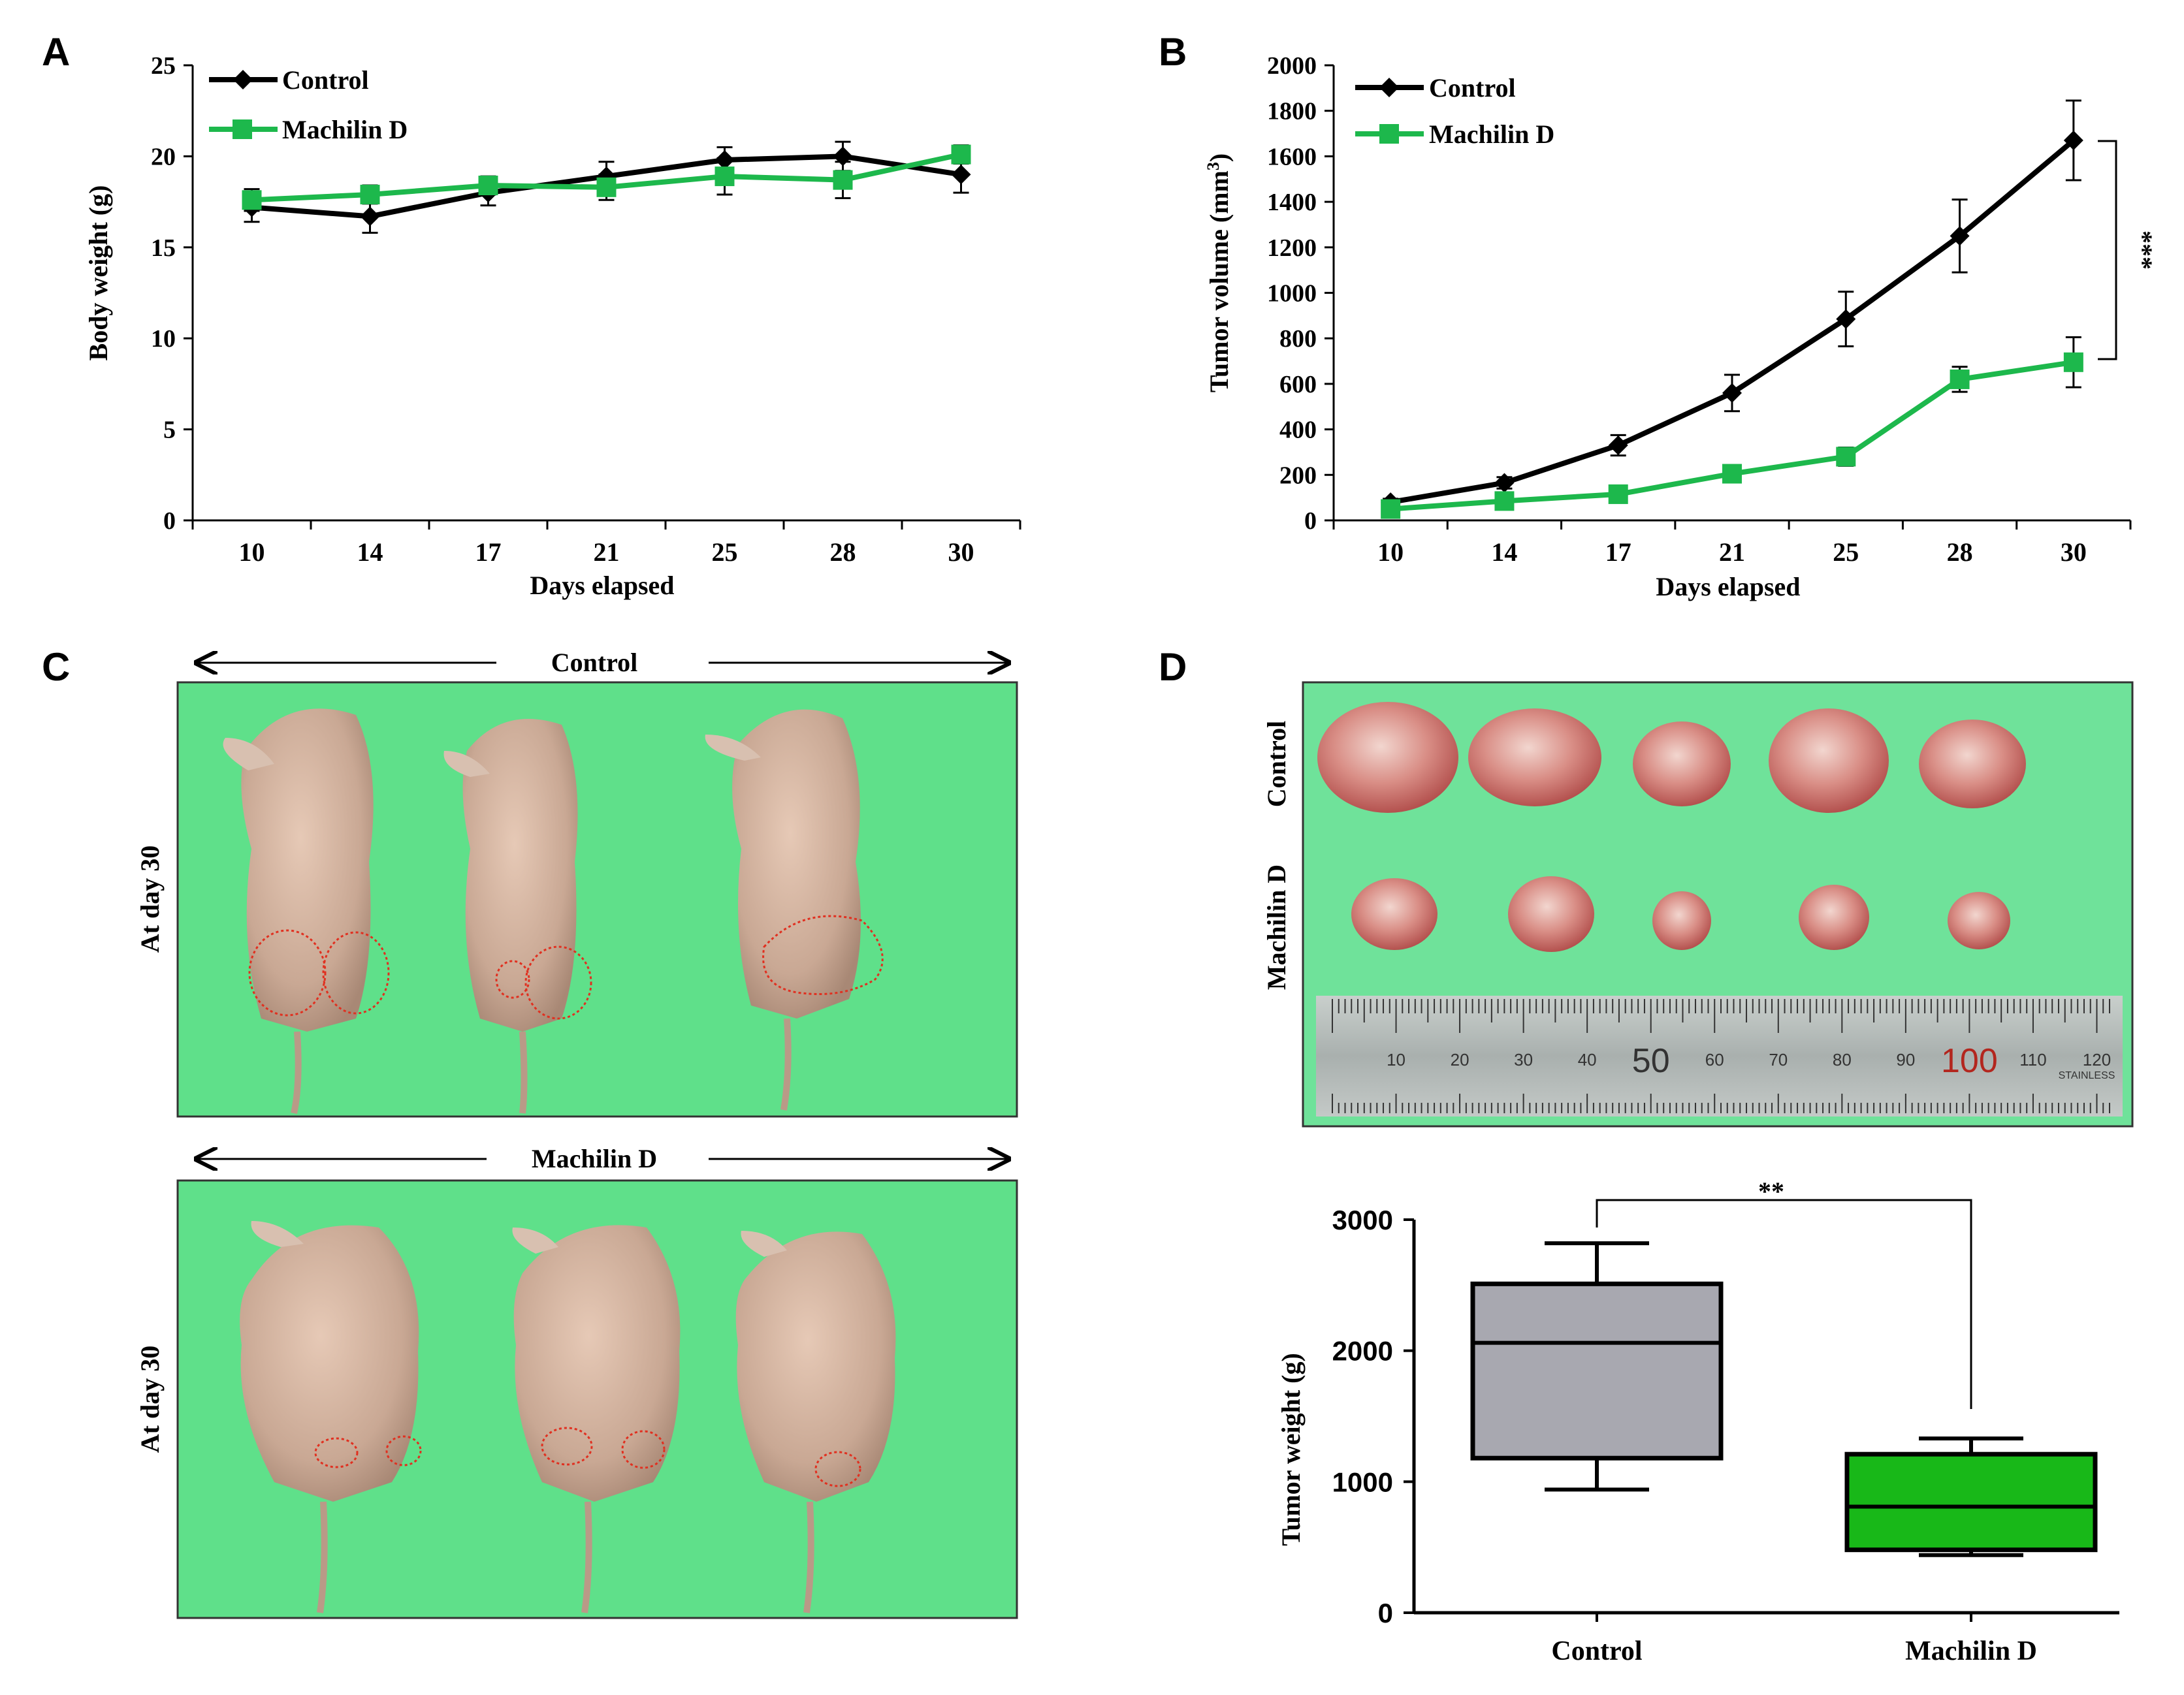  What do you see at coordinates (1219, 272) in the screenshot?
I see `chart-b-ylabel: Tumor volume (mm3)` at bounding box center [1219, 272].